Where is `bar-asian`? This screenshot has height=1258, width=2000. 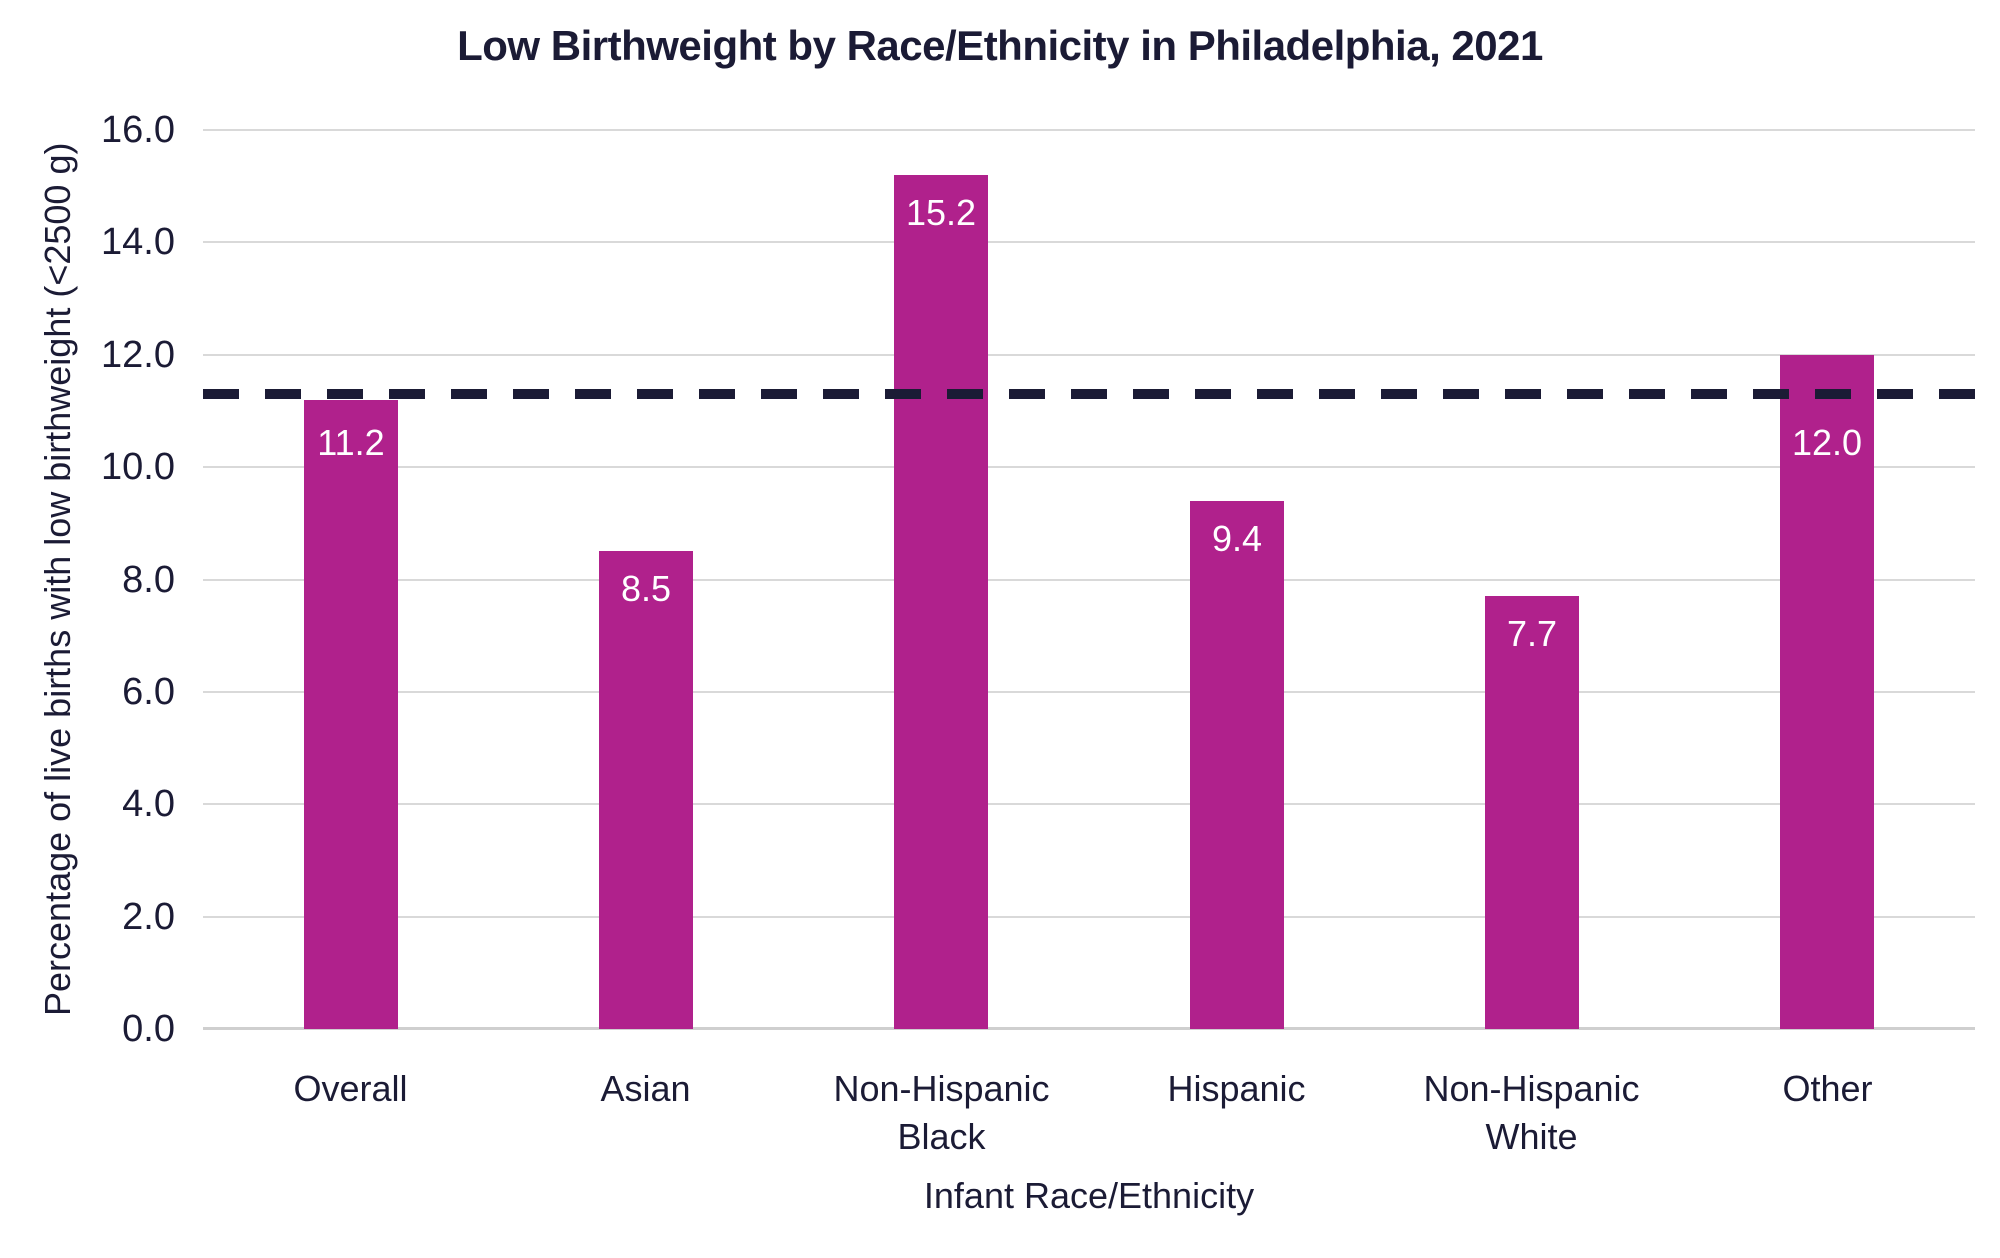
bar-asian is located at coordinates (646, 790).